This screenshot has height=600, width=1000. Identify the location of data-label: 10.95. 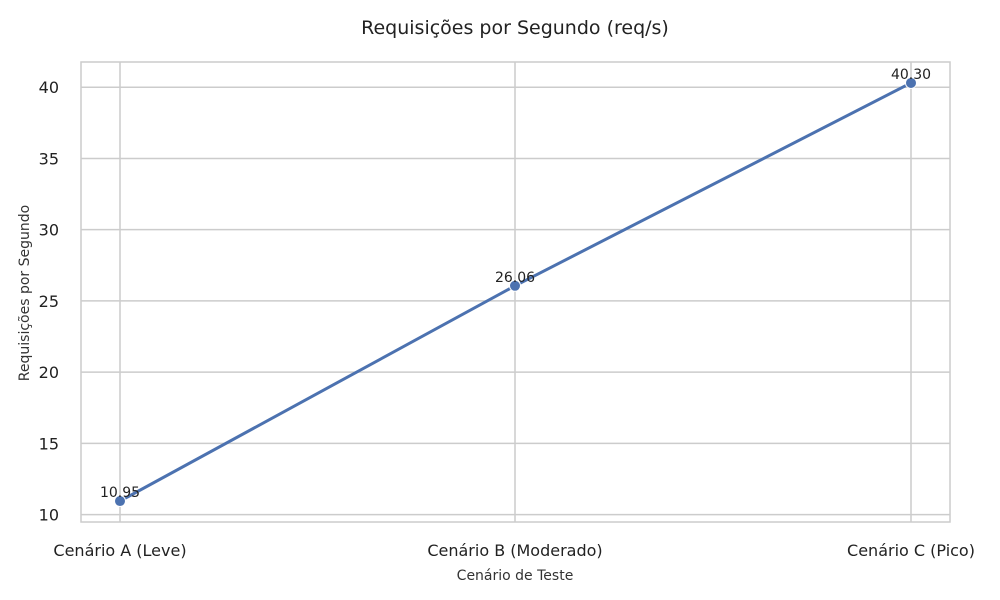
(120, 493).